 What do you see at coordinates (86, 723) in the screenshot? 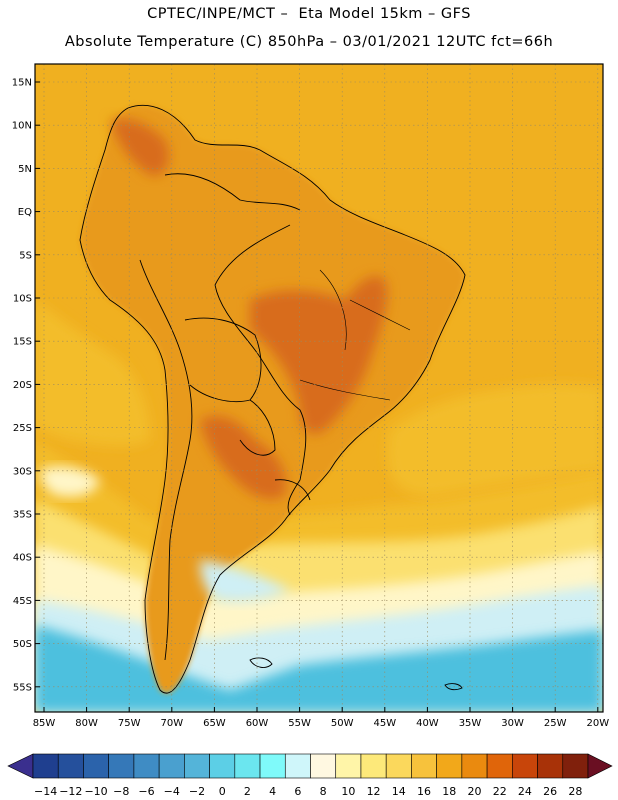
I see `lon-label: 80W` at bounding box center [86, 723].